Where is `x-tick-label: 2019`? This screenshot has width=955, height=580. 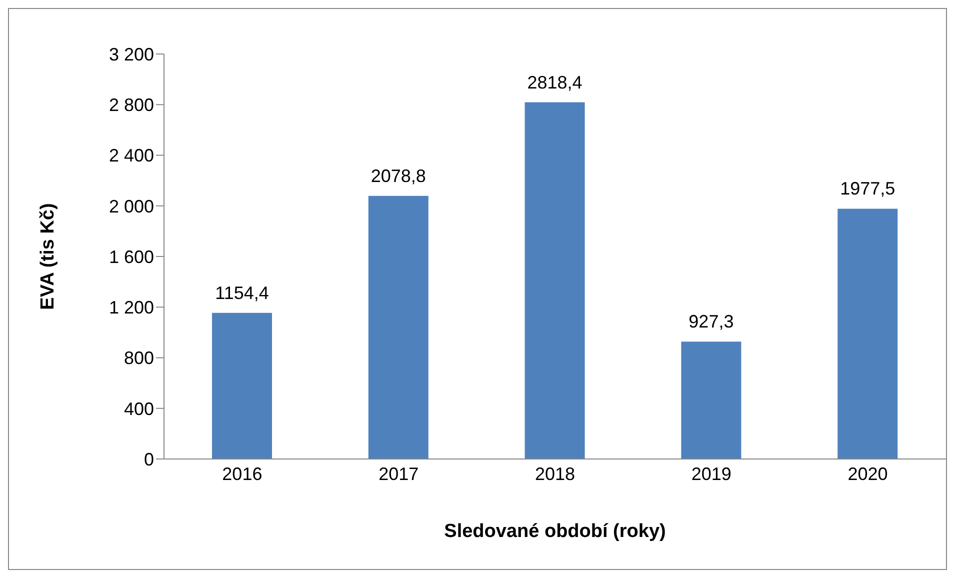
x-tick-label: 2019 is located at coordinates (711, 474).